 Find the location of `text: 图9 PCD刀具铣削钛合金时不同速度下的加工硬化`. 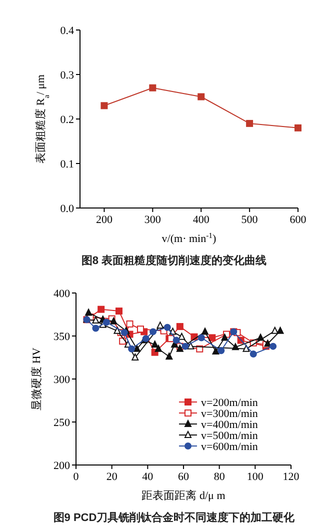

text: 图9 PCD刀具铣削钛合金时不同速度下的加工硬化 is located at coordinates (174, 517).